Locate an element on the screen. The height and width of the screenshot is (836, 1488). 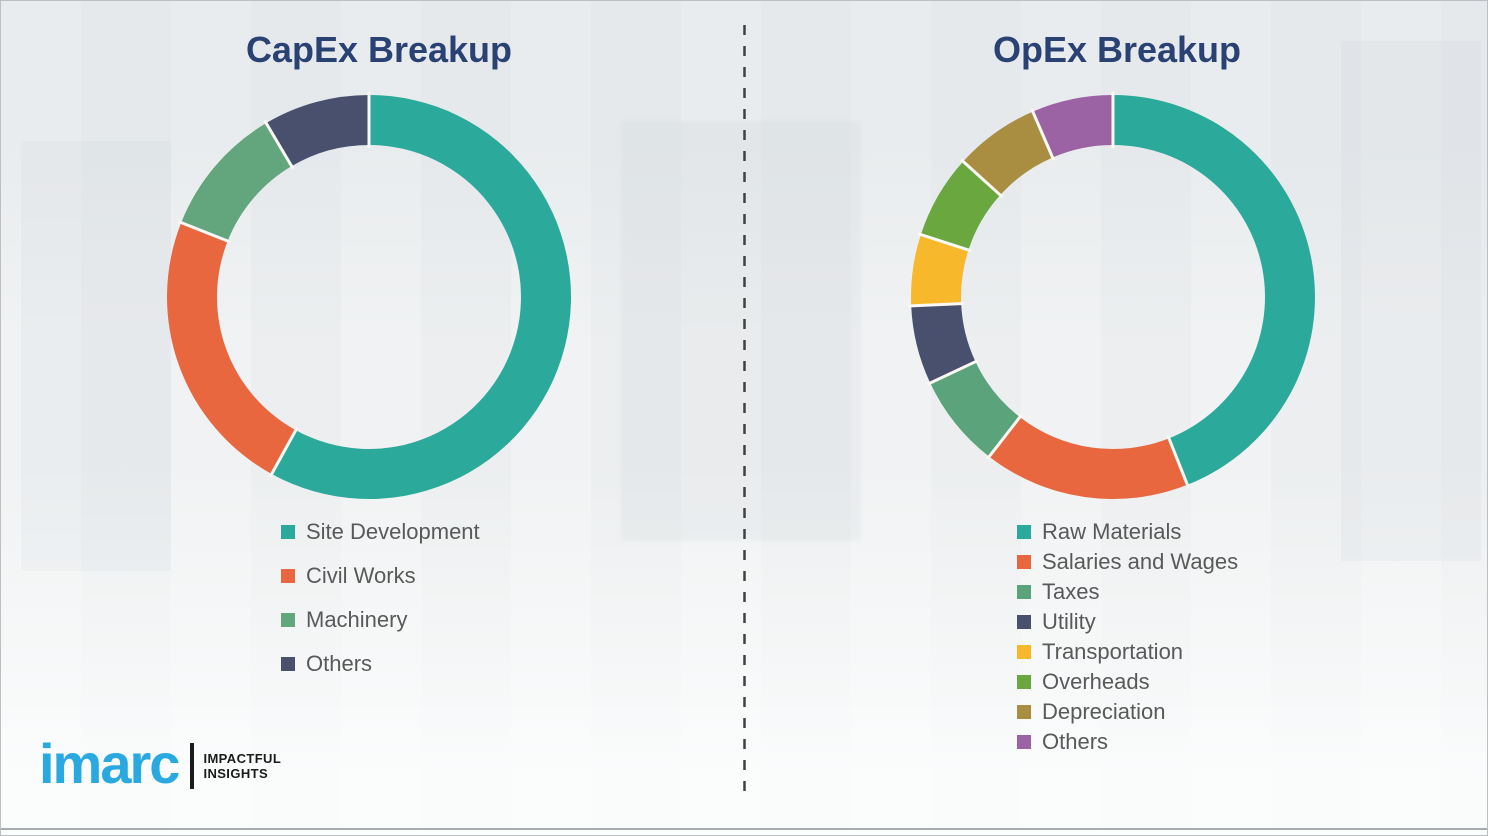
legend-label: Raw Materials is located at coordinates (1112, 531).